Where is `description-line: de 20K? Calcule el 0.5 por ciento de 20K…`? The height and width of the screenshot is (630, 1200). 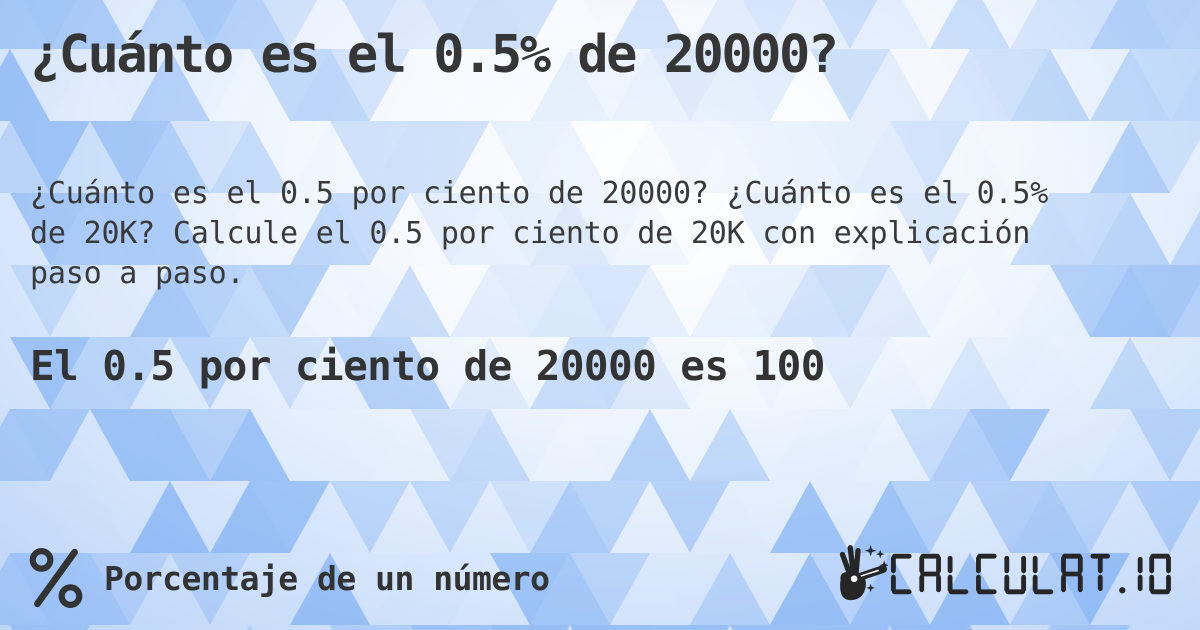
description-line: de 20K? Calcule el 0.5 por ciento de 20K… is located at coordinates (530, 233).